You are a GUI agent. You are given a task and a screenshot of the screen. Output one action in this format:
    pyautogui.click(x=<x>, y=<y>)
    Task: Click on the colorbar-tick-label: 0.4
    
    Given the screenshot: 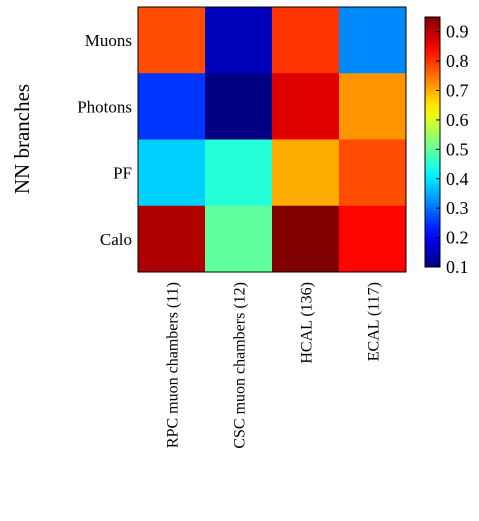 What is the action you would take?
    pyautogui.click(x=457, y=179)
    